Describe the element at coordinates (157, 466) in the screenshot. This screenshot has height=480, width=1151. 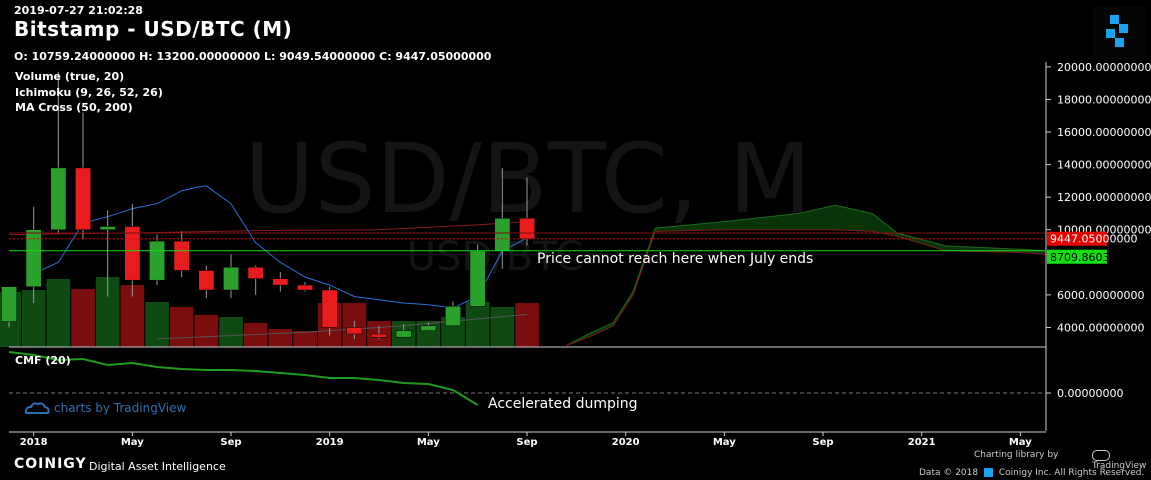
I see `footer-tagline: Digital Asset Intelligence` at that location.